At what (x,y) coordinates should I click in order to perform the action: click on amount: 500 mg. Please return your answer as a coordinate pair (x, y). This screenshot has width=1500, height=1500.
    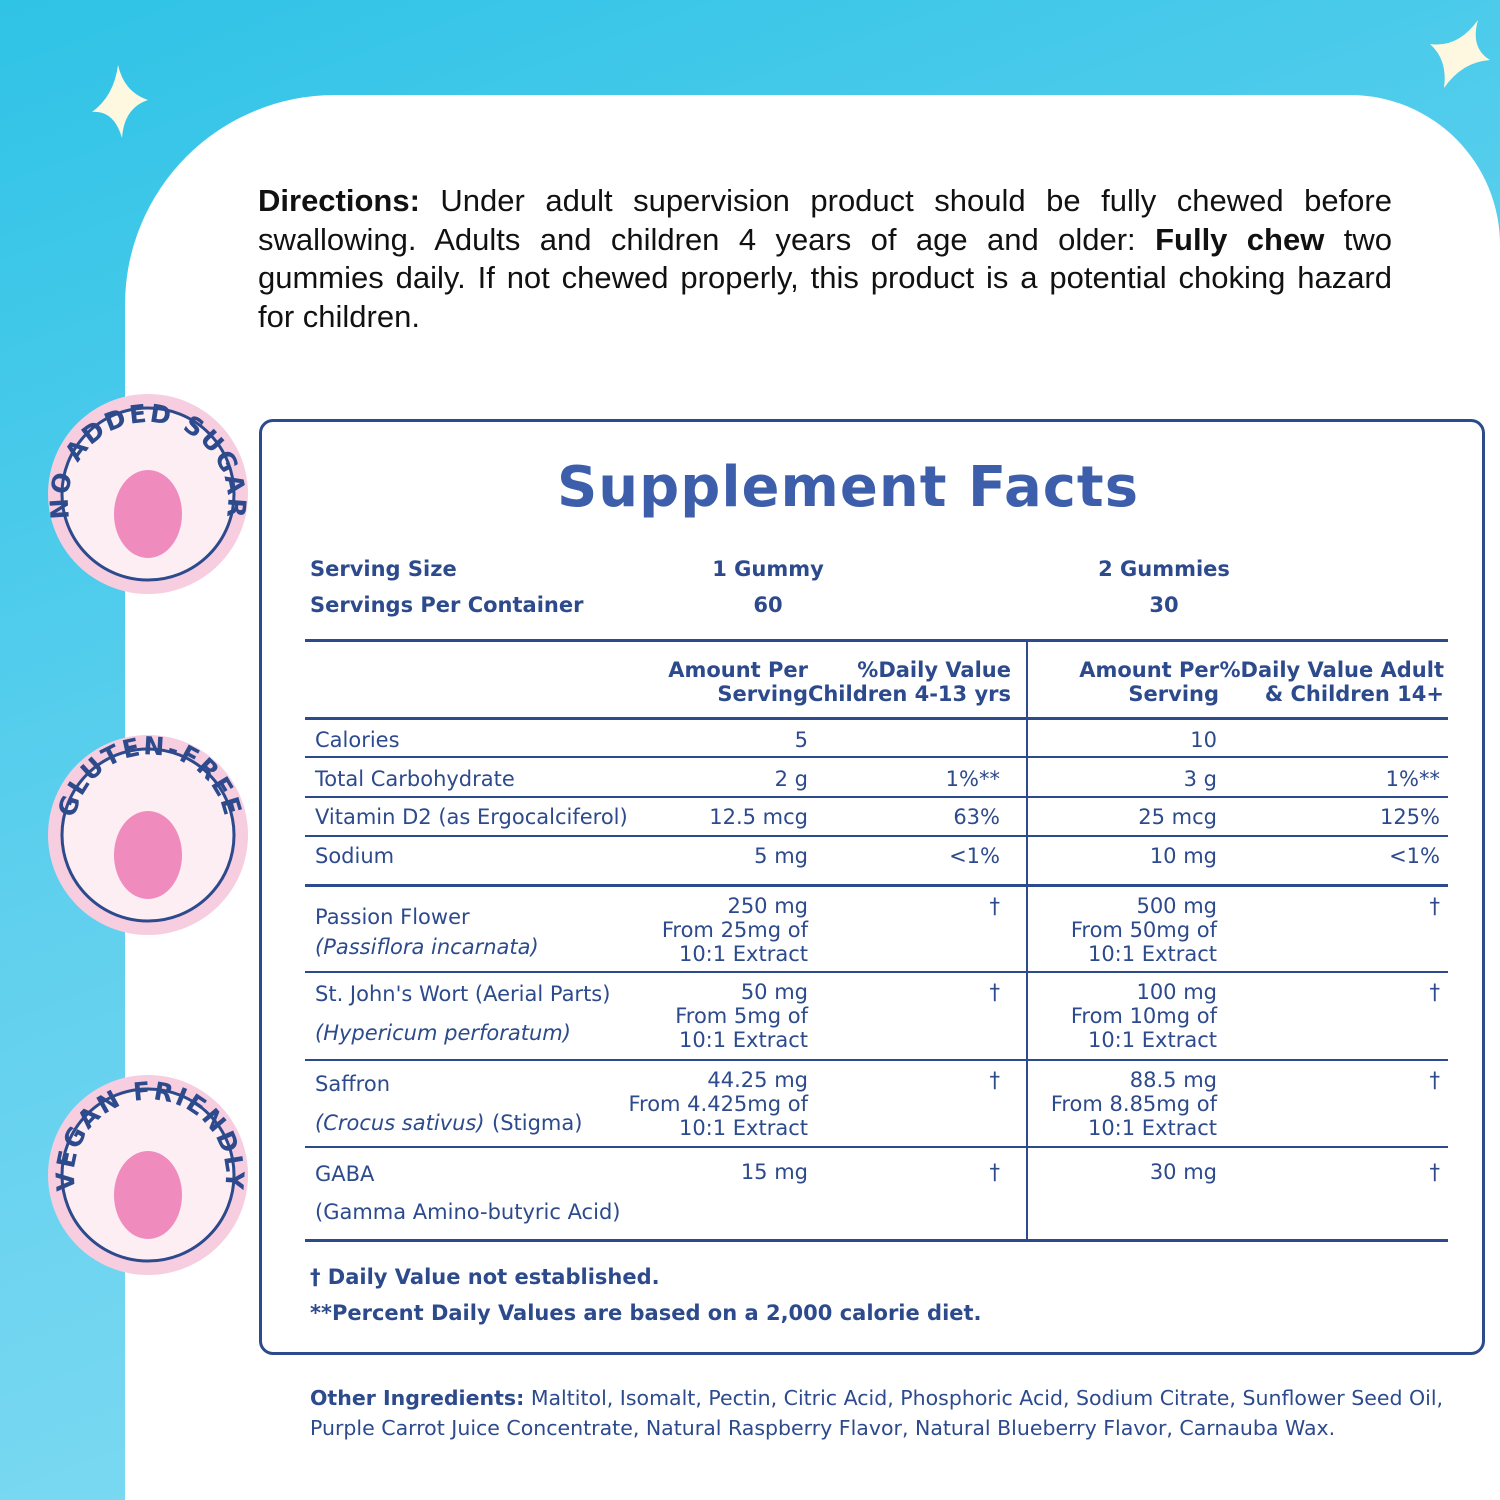
    Looking at the image, I should click on (1176, 906).